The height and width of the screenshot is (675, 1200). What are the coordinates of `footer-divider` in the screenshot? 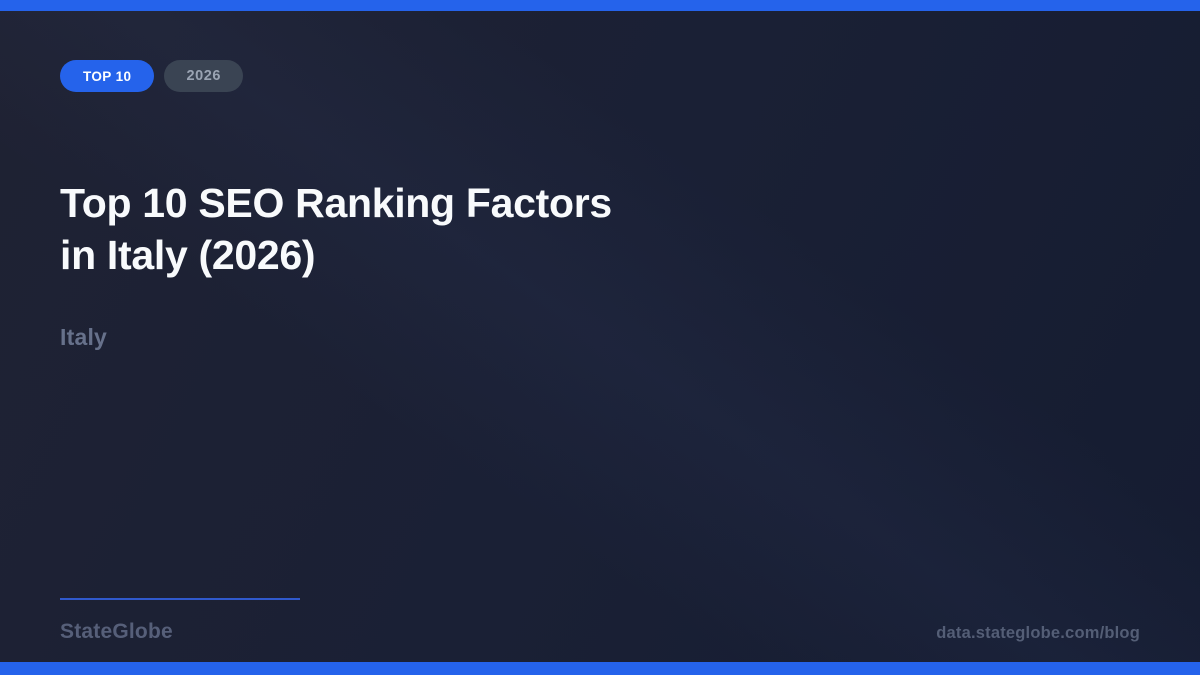 It's located at (180, 599).